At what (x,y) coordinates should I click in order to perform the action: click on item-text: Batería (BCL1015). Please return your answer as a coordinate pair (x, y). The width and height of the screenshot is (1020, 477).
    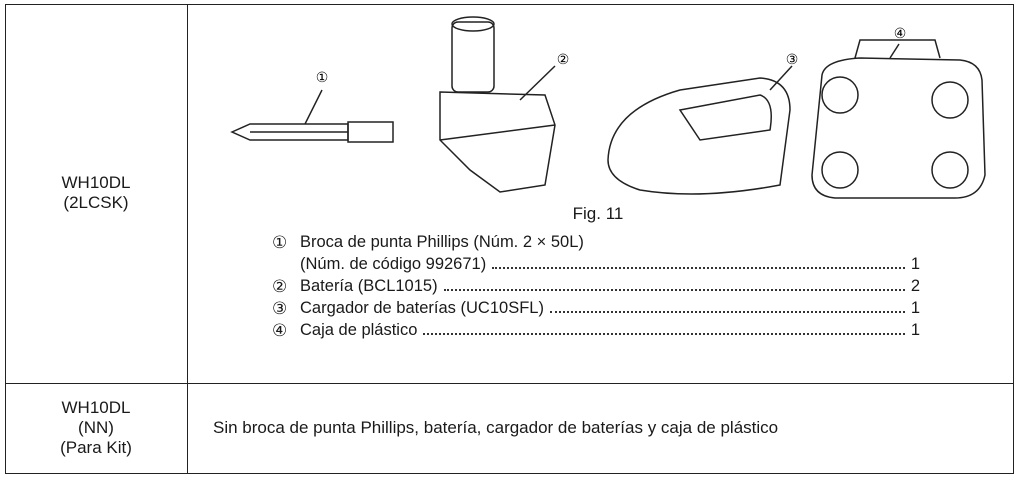
    Looking at the image, I should click on (369, 286).